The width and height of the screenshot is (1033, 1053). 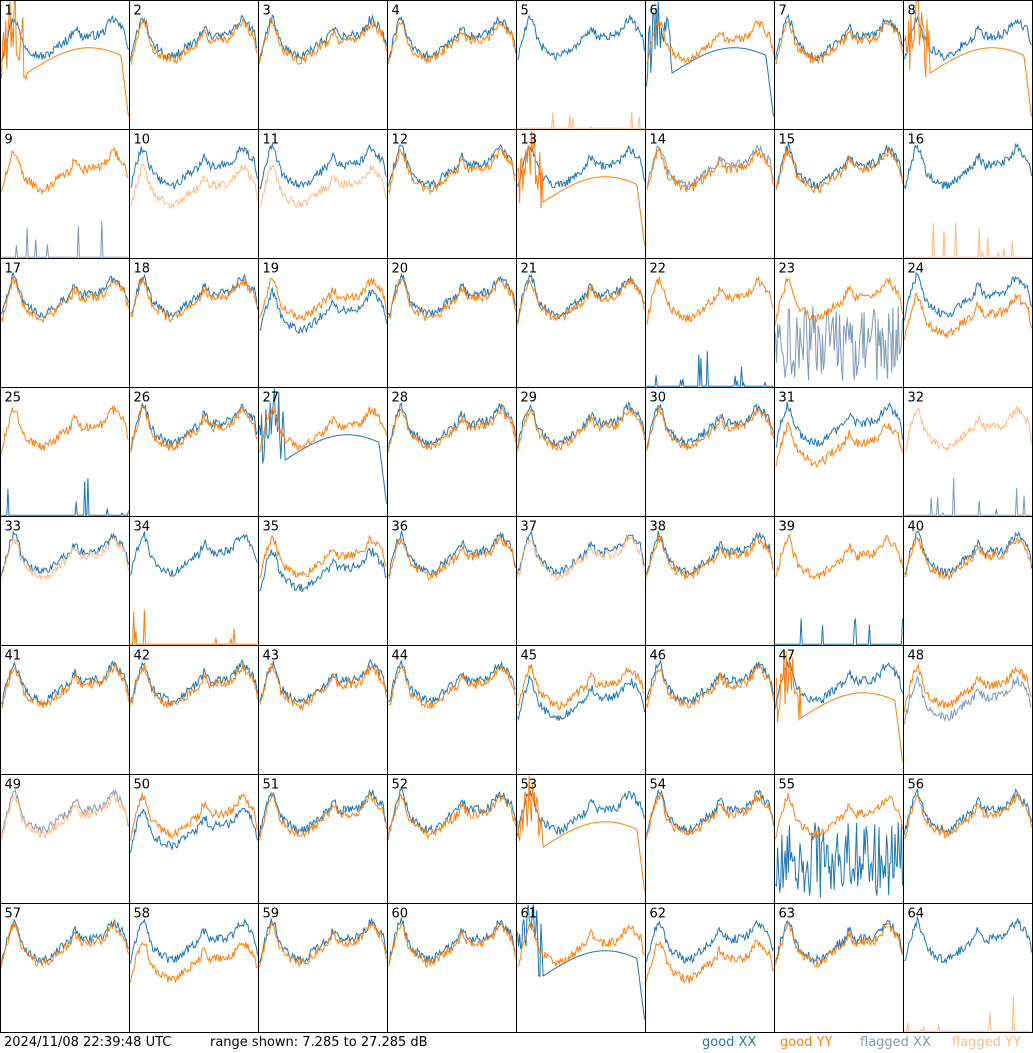 What do you see at coordinates (323, 968) in the screenshot?
I see `panel-59: 59` at bounding box center [323, 968].